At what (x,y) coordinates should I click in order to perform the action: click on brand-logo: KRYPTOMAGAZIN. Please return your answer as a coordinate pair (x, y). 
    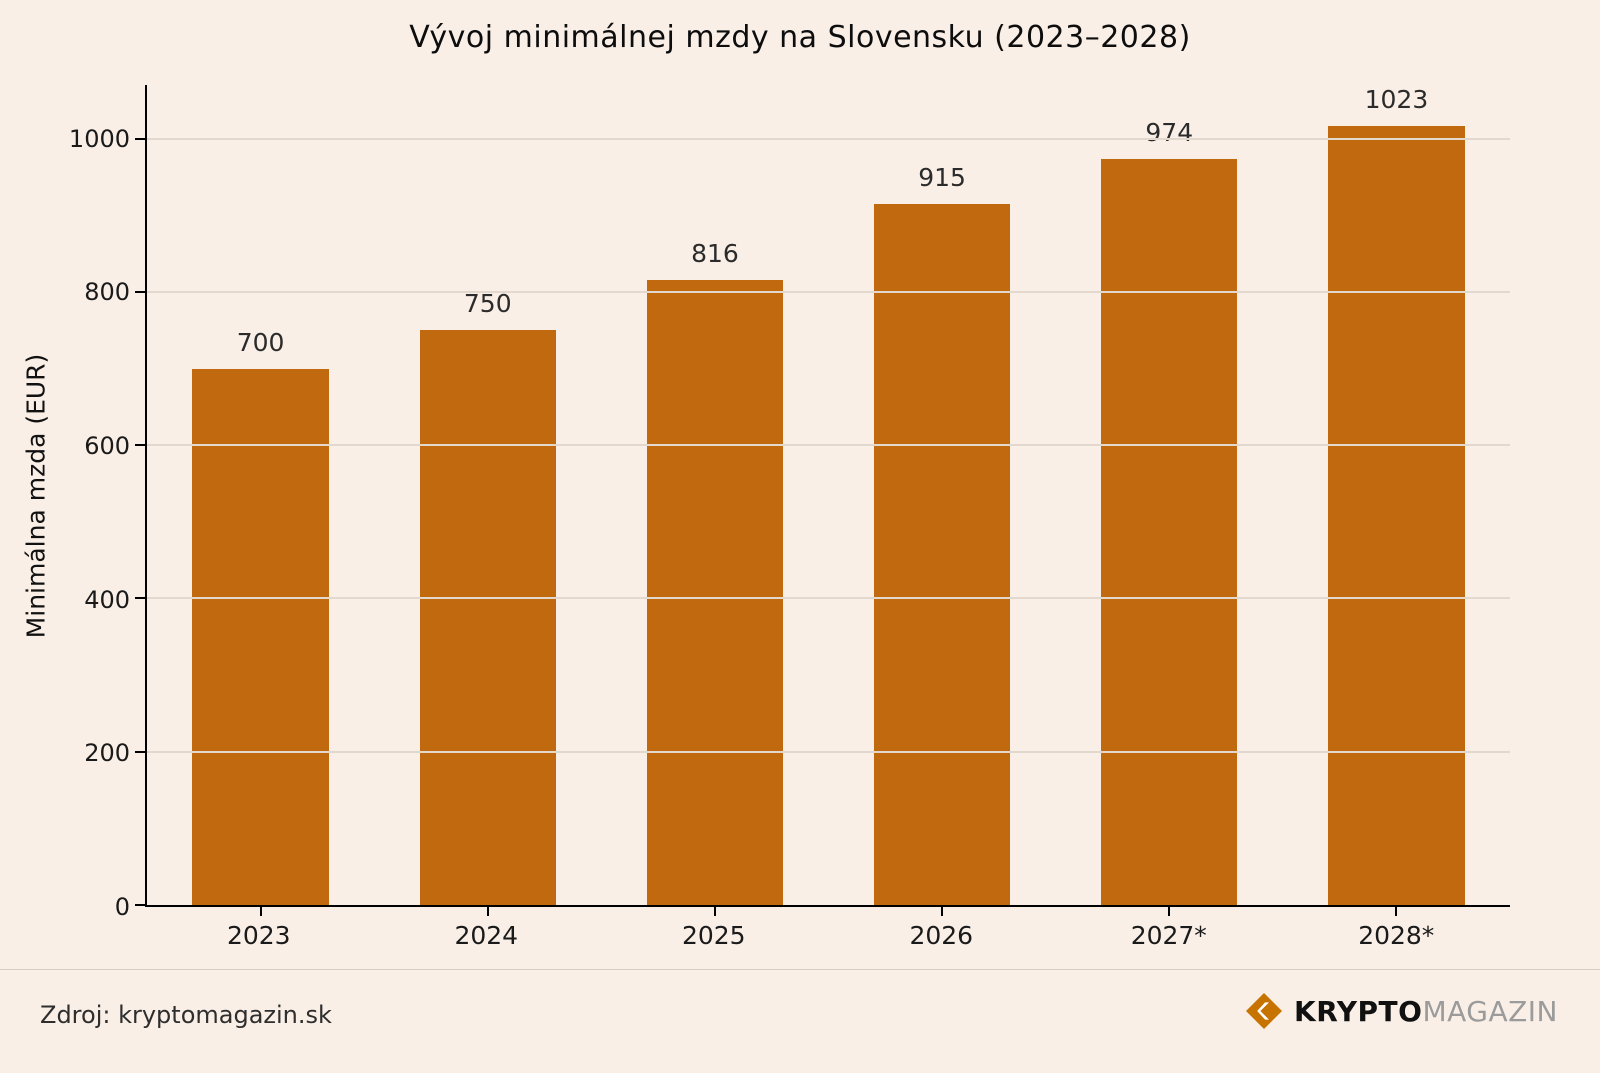
    Looking at the image, I should click on (1402, 1011).